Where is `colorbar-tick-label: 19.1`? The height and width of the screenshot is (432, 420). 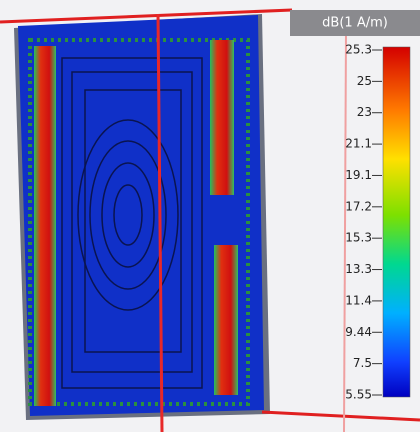
colorbar-tick-label: 19.1 is located at coordinates (358, 175).